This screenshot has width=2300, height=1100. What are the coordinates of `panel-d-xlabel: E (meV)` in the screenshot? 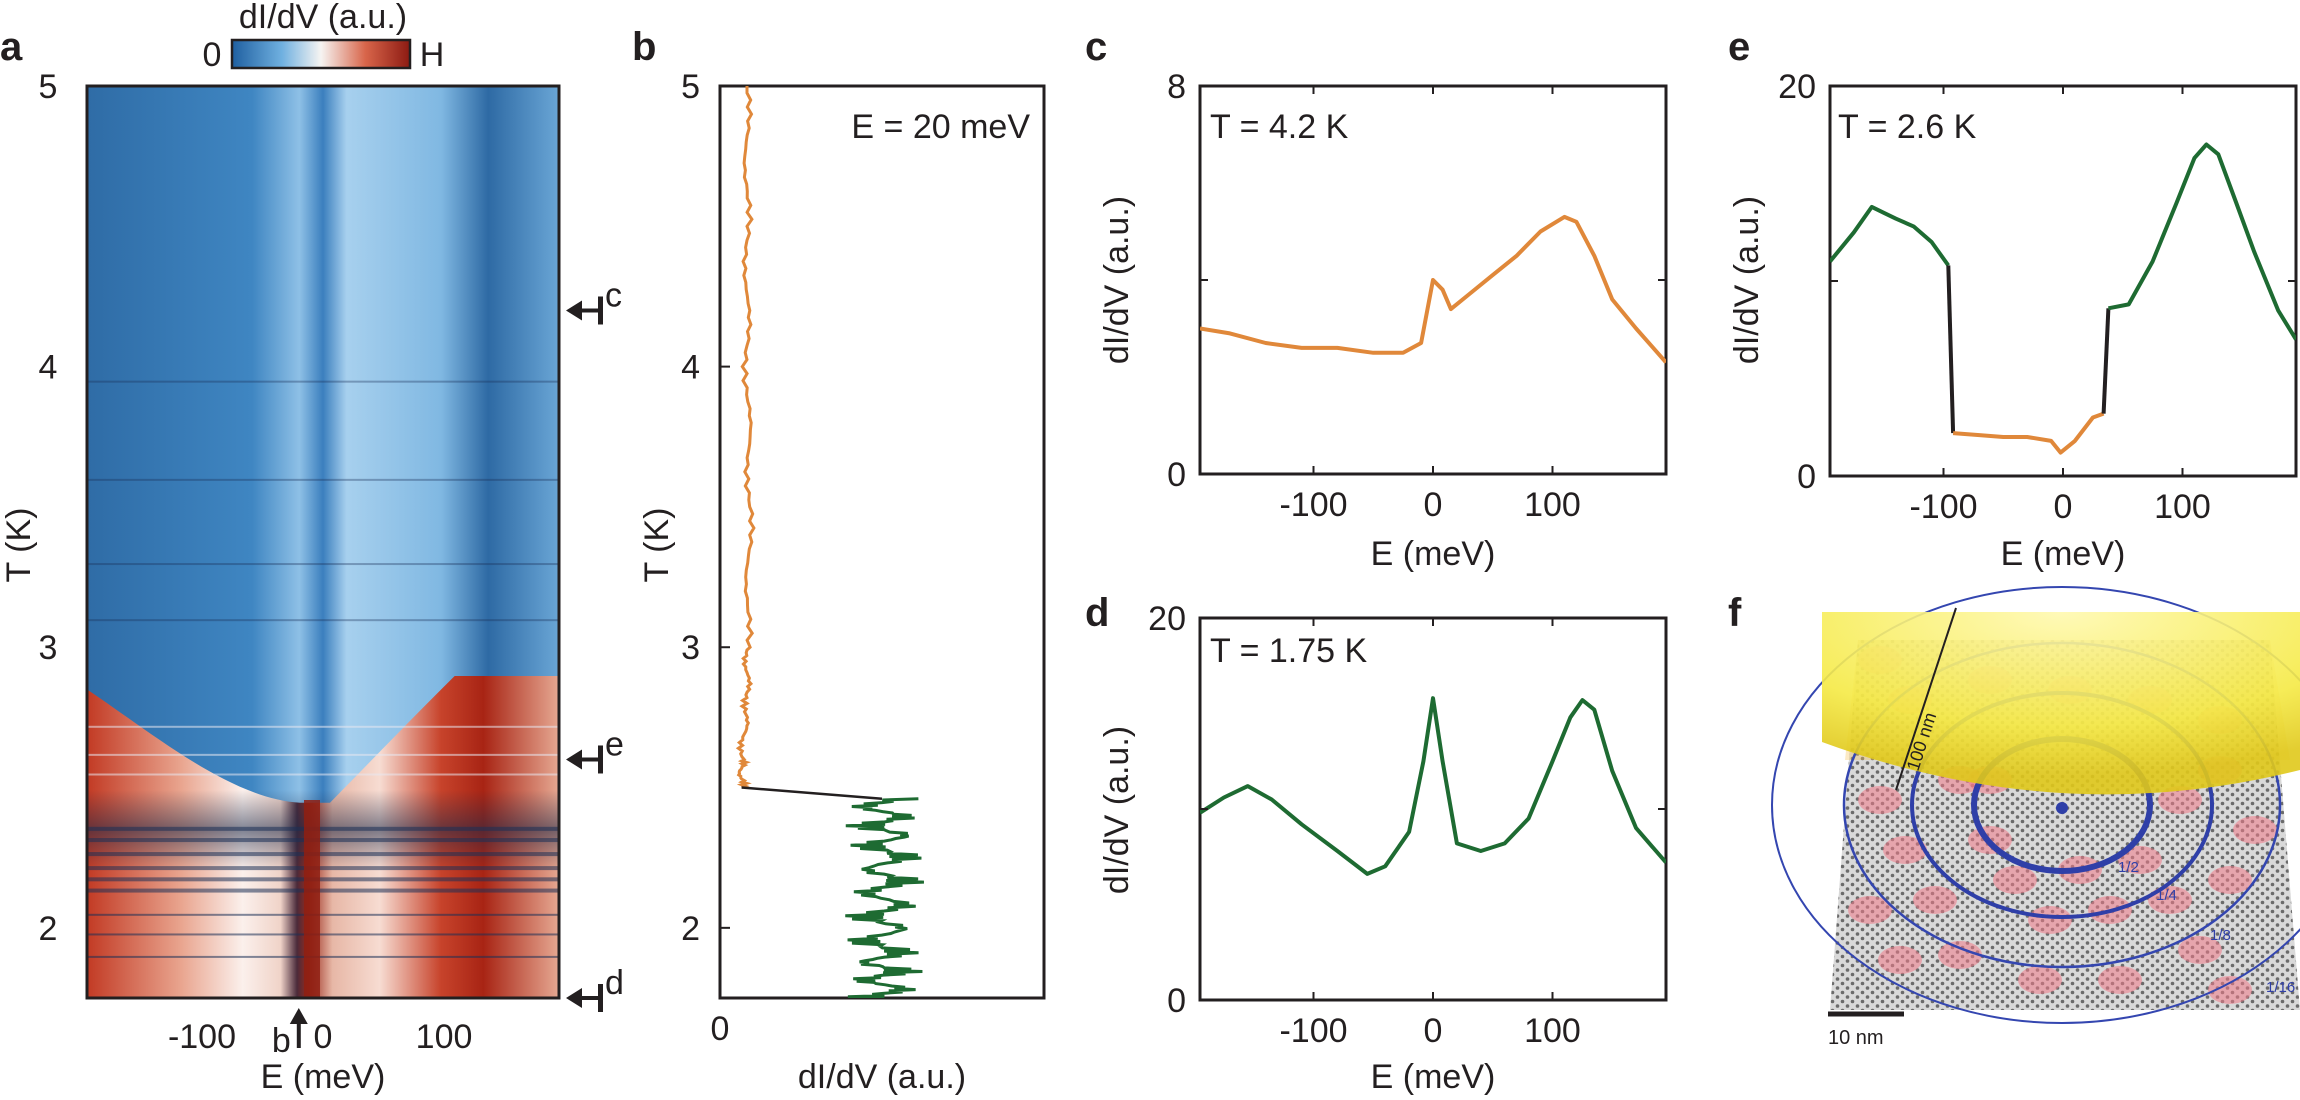 It's located at (1433, 1077).